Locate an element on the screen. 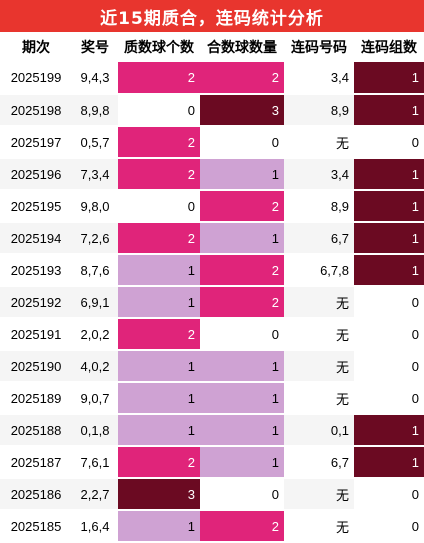 The width and height of the screenshot is (424, 543). prize-cell: 9,4,3 is located at coordinates (95, 78).